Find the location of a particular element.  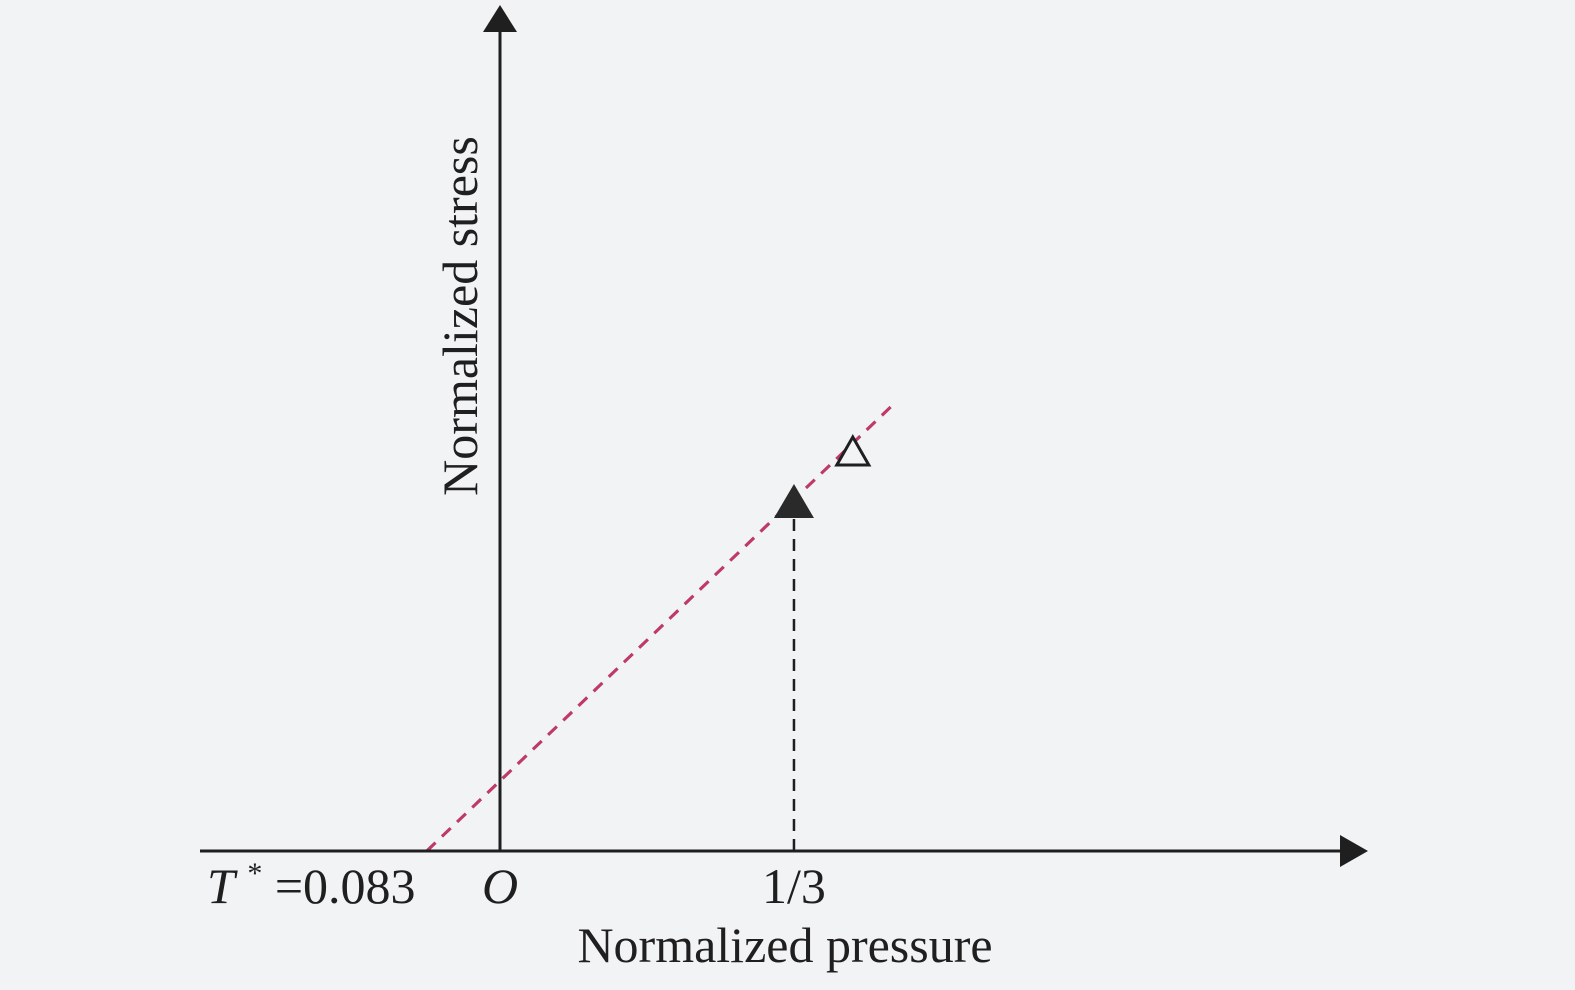

tick-label-layer: 1/3 is located at coordinates (794, 886).